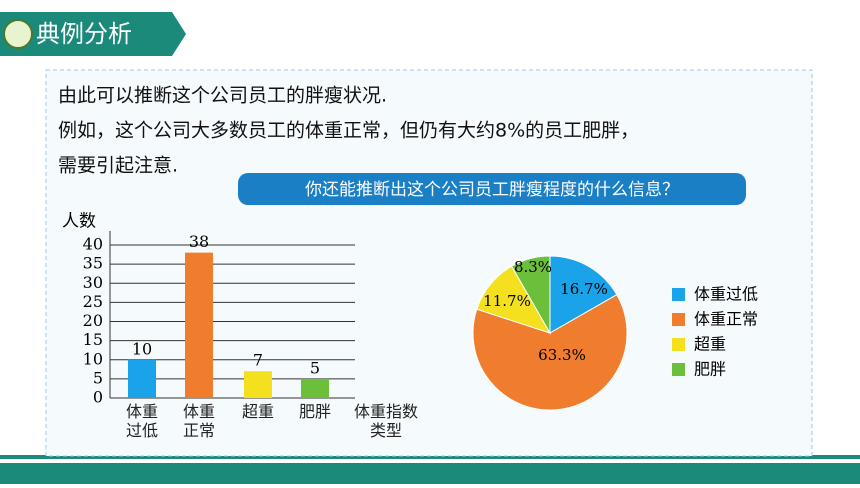 Image resolution: width=860 pixels, height=488 pixels. What do you see at coordinates (710, 344) in the screenshot?
I see `legend-label: 超重` at bounding box center [710, 344].